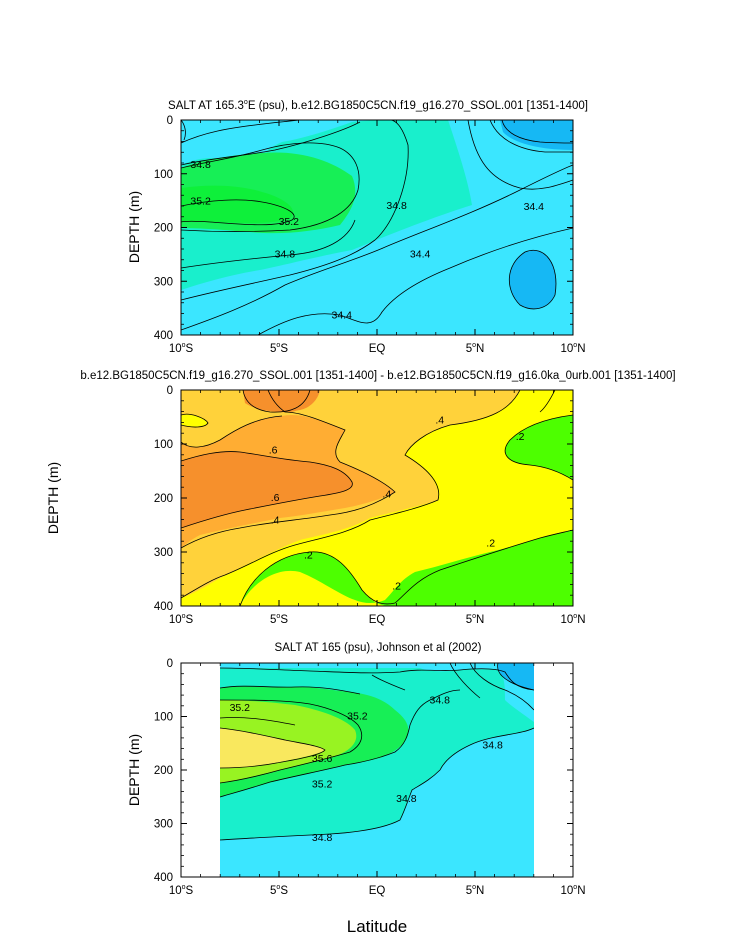 The image size is (733, 945). Describe the element at coordinates (406, 568) in the screenshot. I see `fill-d00-a` at that location.